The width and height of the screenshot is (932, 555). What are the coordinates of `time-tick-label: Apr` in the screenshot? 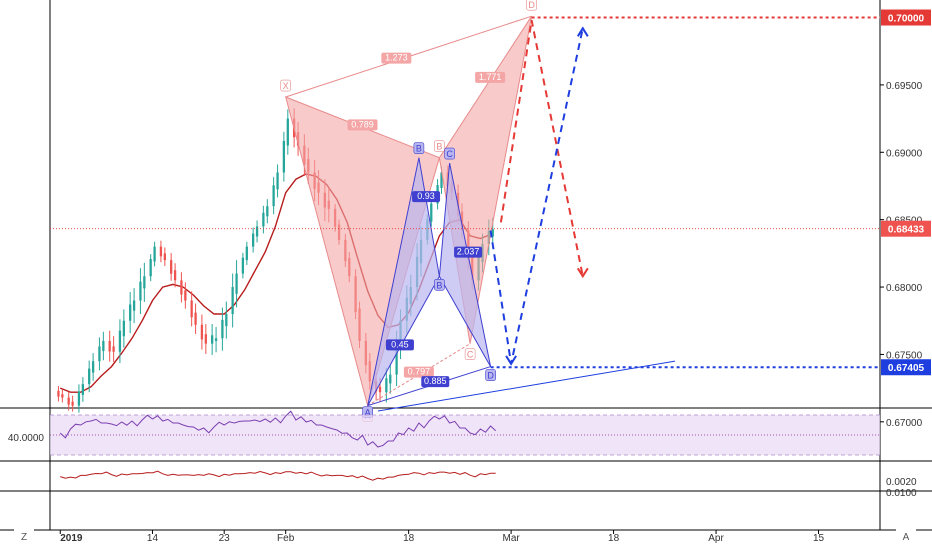 It's located at (716, 538).